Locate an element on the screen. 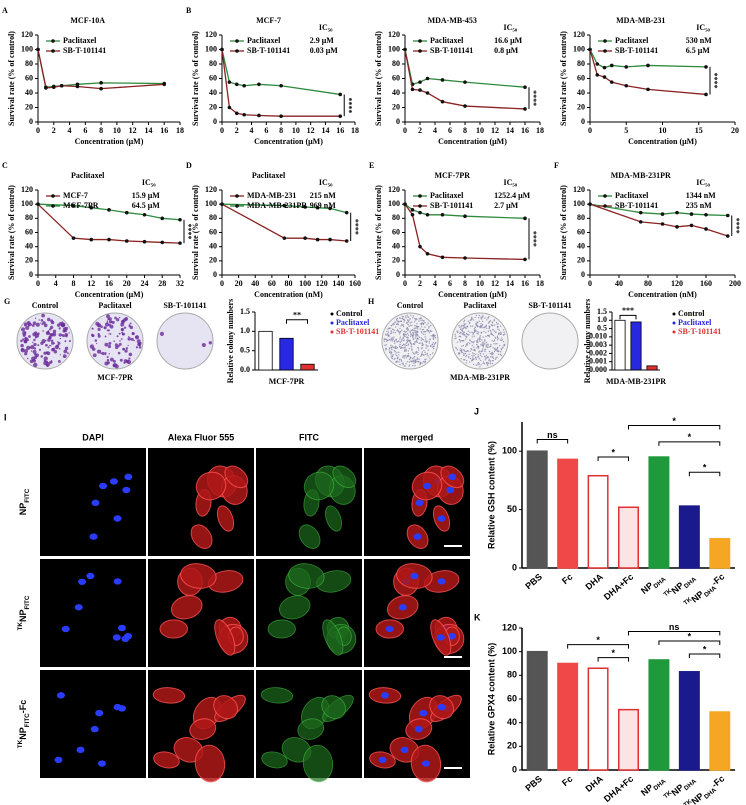  x-tick-label: 32 is located at coordinates (180, 283).